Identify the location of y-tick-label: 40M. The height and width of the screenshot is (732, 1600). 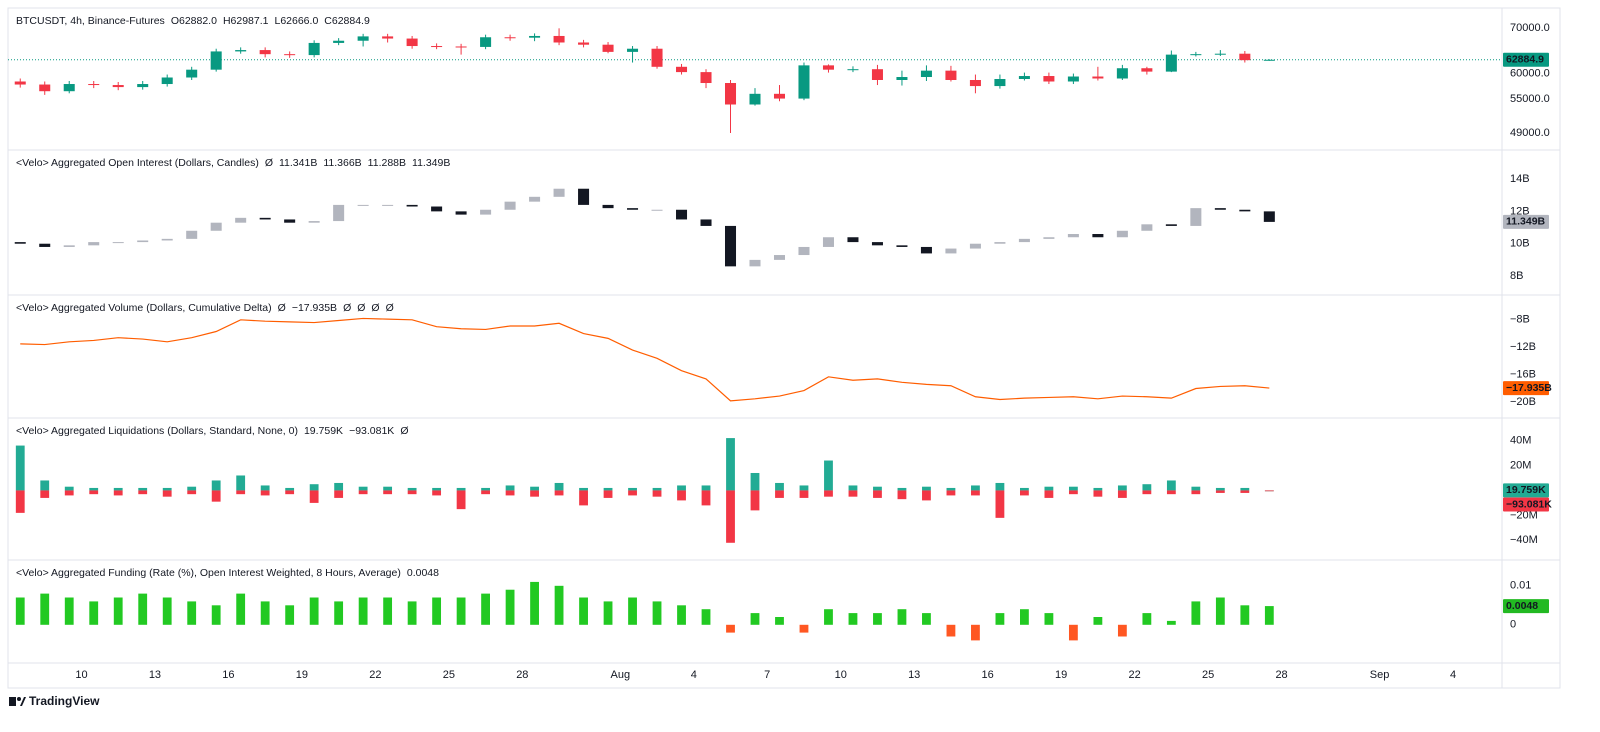
(1520, 440).